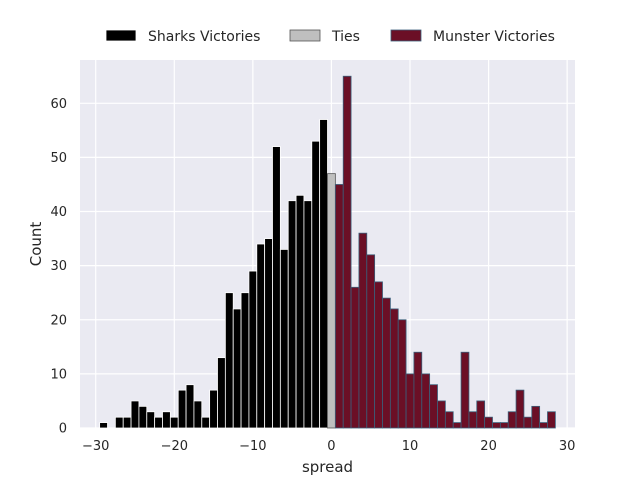 Image resolution: width=640 pixels, height=480 pixels. What do you see at coordinates (58, 212) in the screenshot?
I see `y-tick-label: 40` at bounding box center [58, 212].